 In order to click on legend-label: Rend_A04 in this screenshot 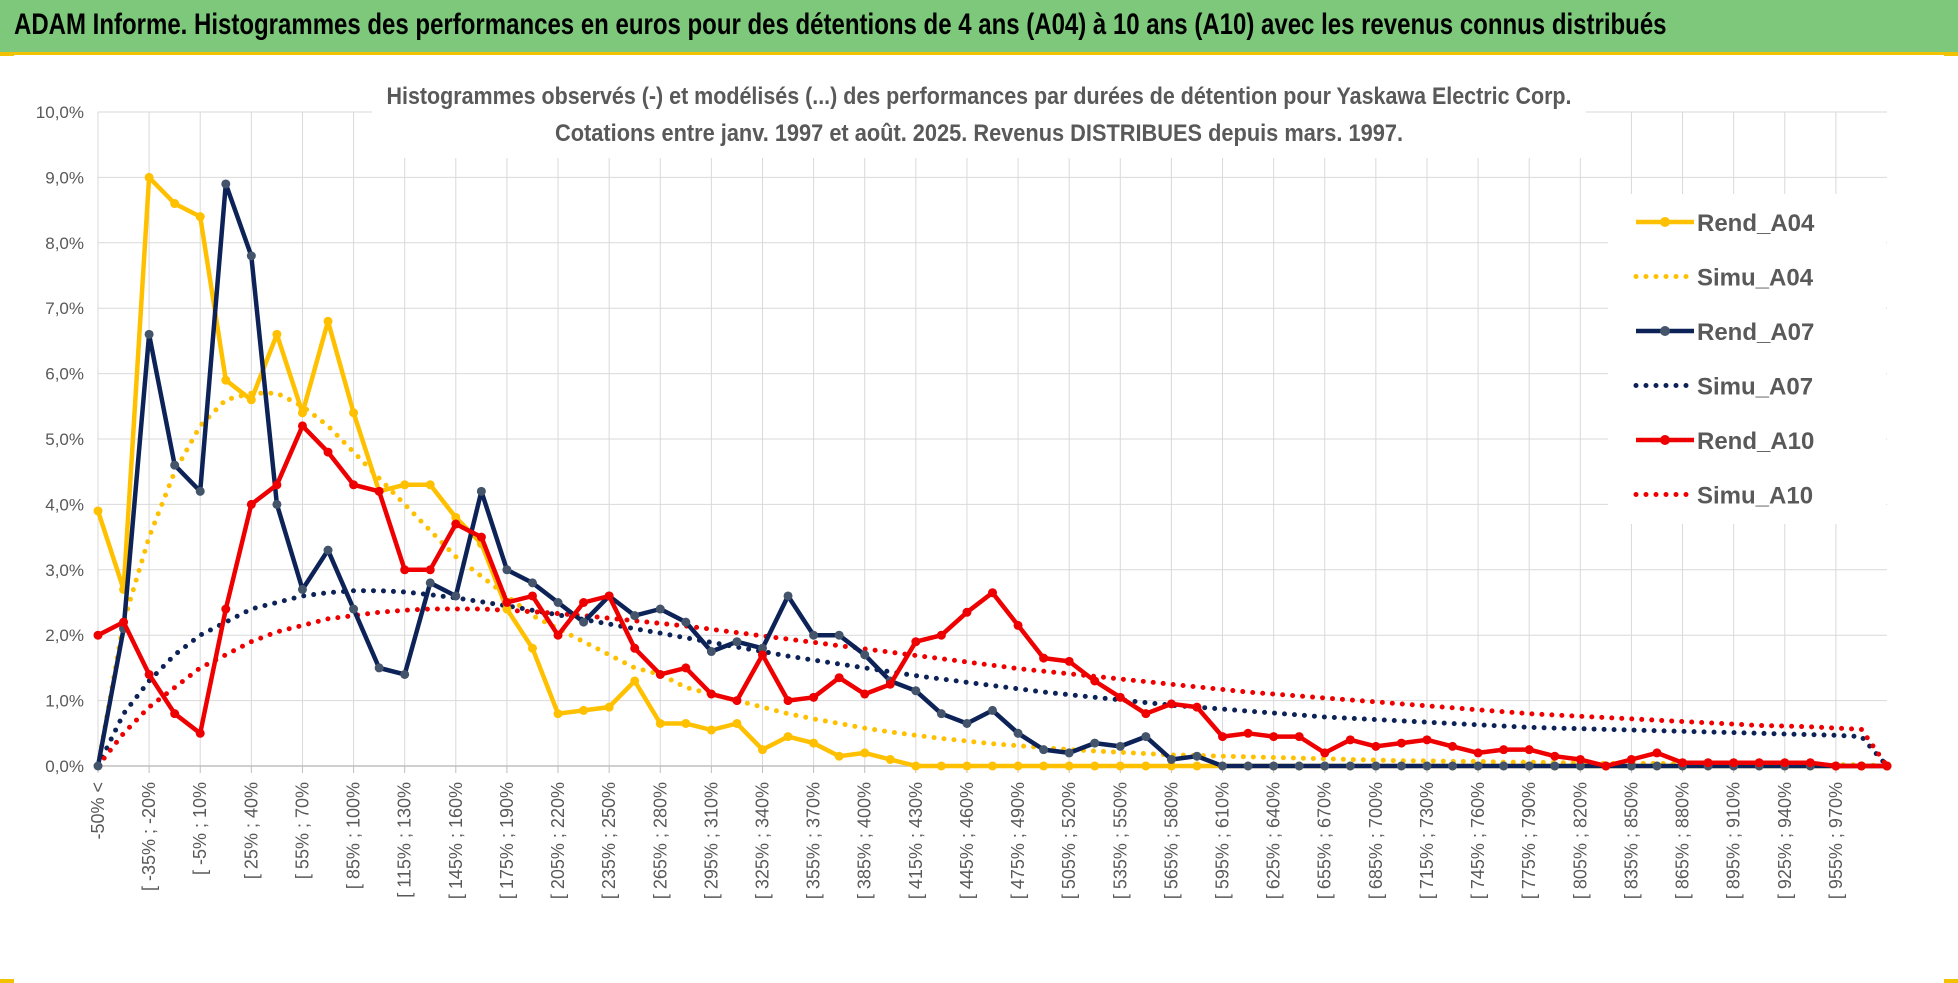, I will do `click(1756, 223)`.